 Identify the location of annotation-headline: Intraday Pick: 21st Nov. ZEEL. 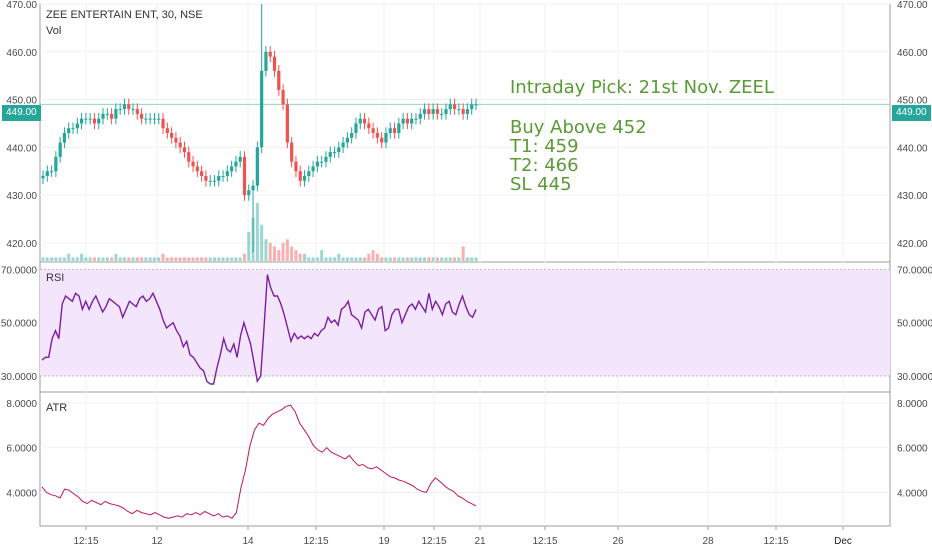
(642, 87).